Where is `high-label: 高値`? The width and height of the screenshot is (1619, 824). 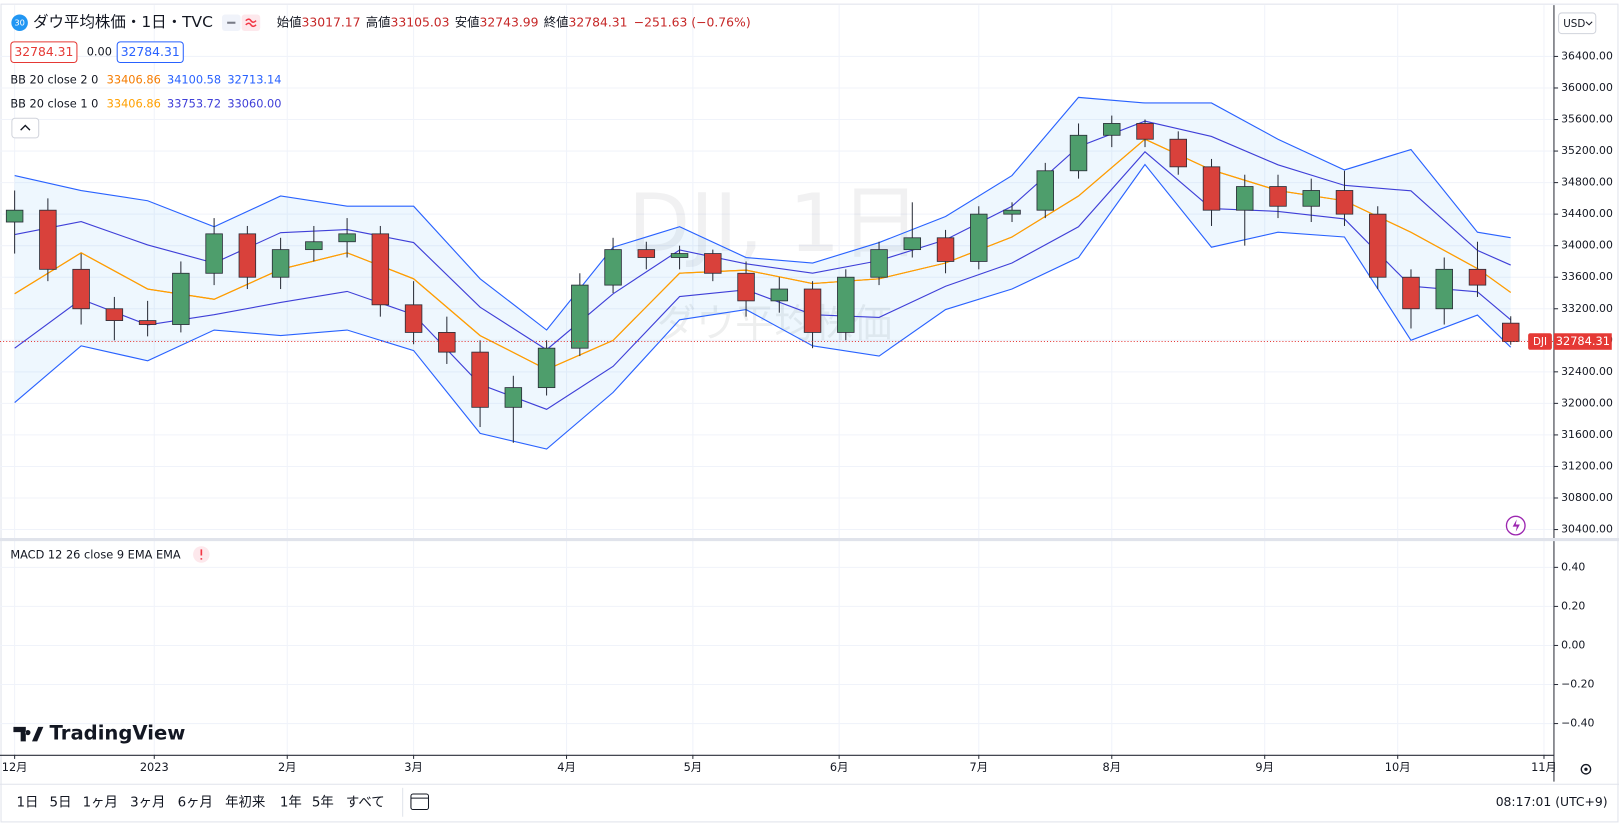 high-label: 高値 is located at coordinates (378, 21).